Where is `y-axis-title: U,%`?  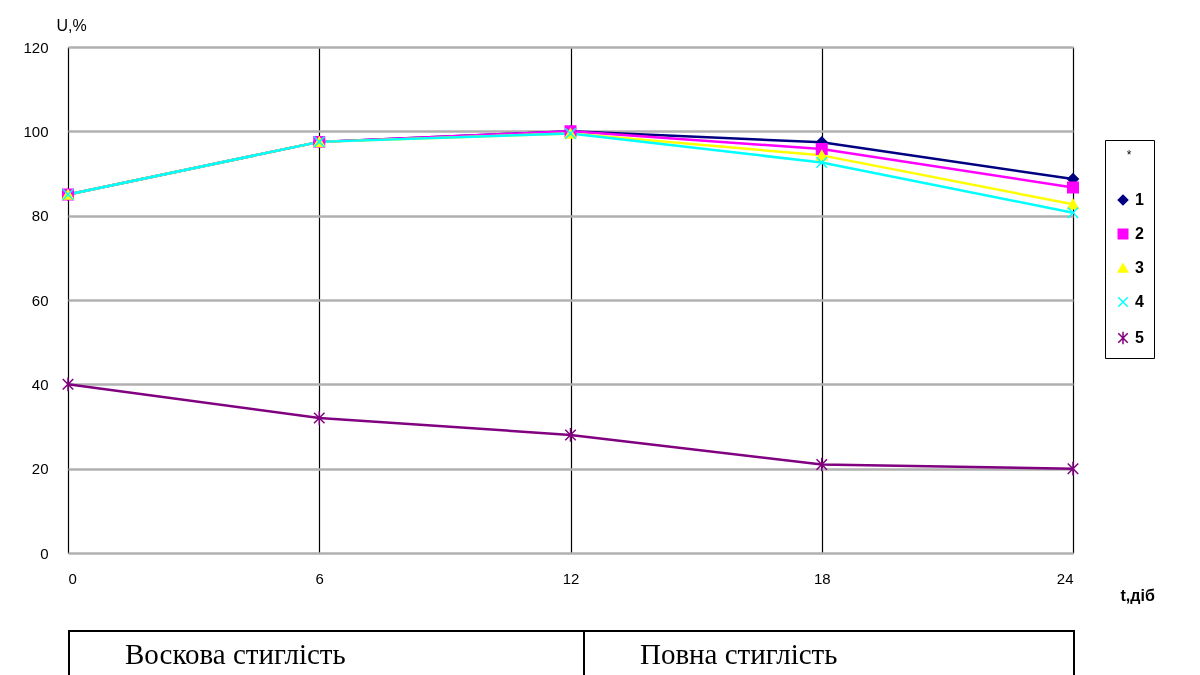 y-axis-title: U,% is located at coordinates (71, 25).